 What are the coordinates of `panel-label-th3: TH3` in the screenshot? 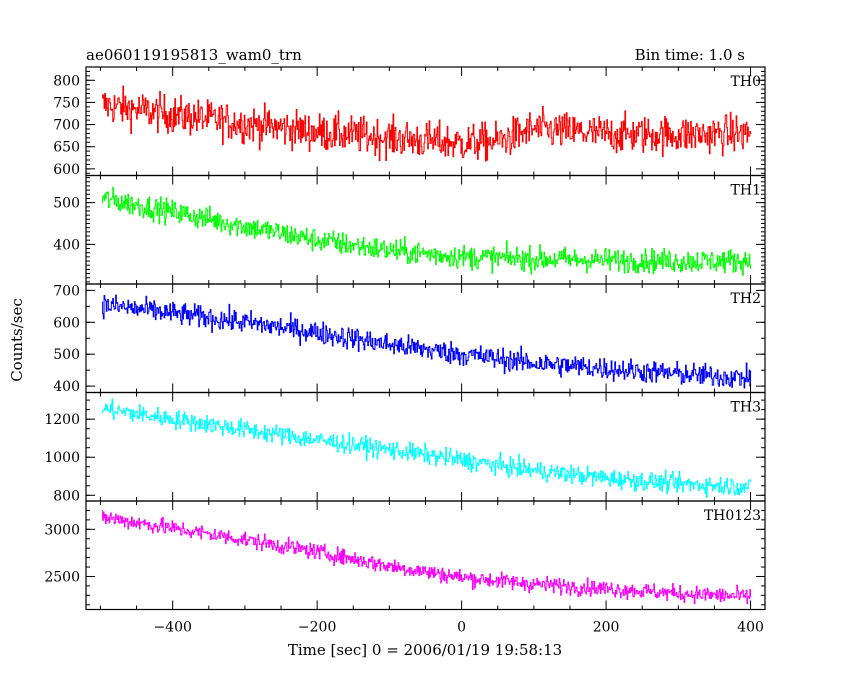 It's located at (746, 408).